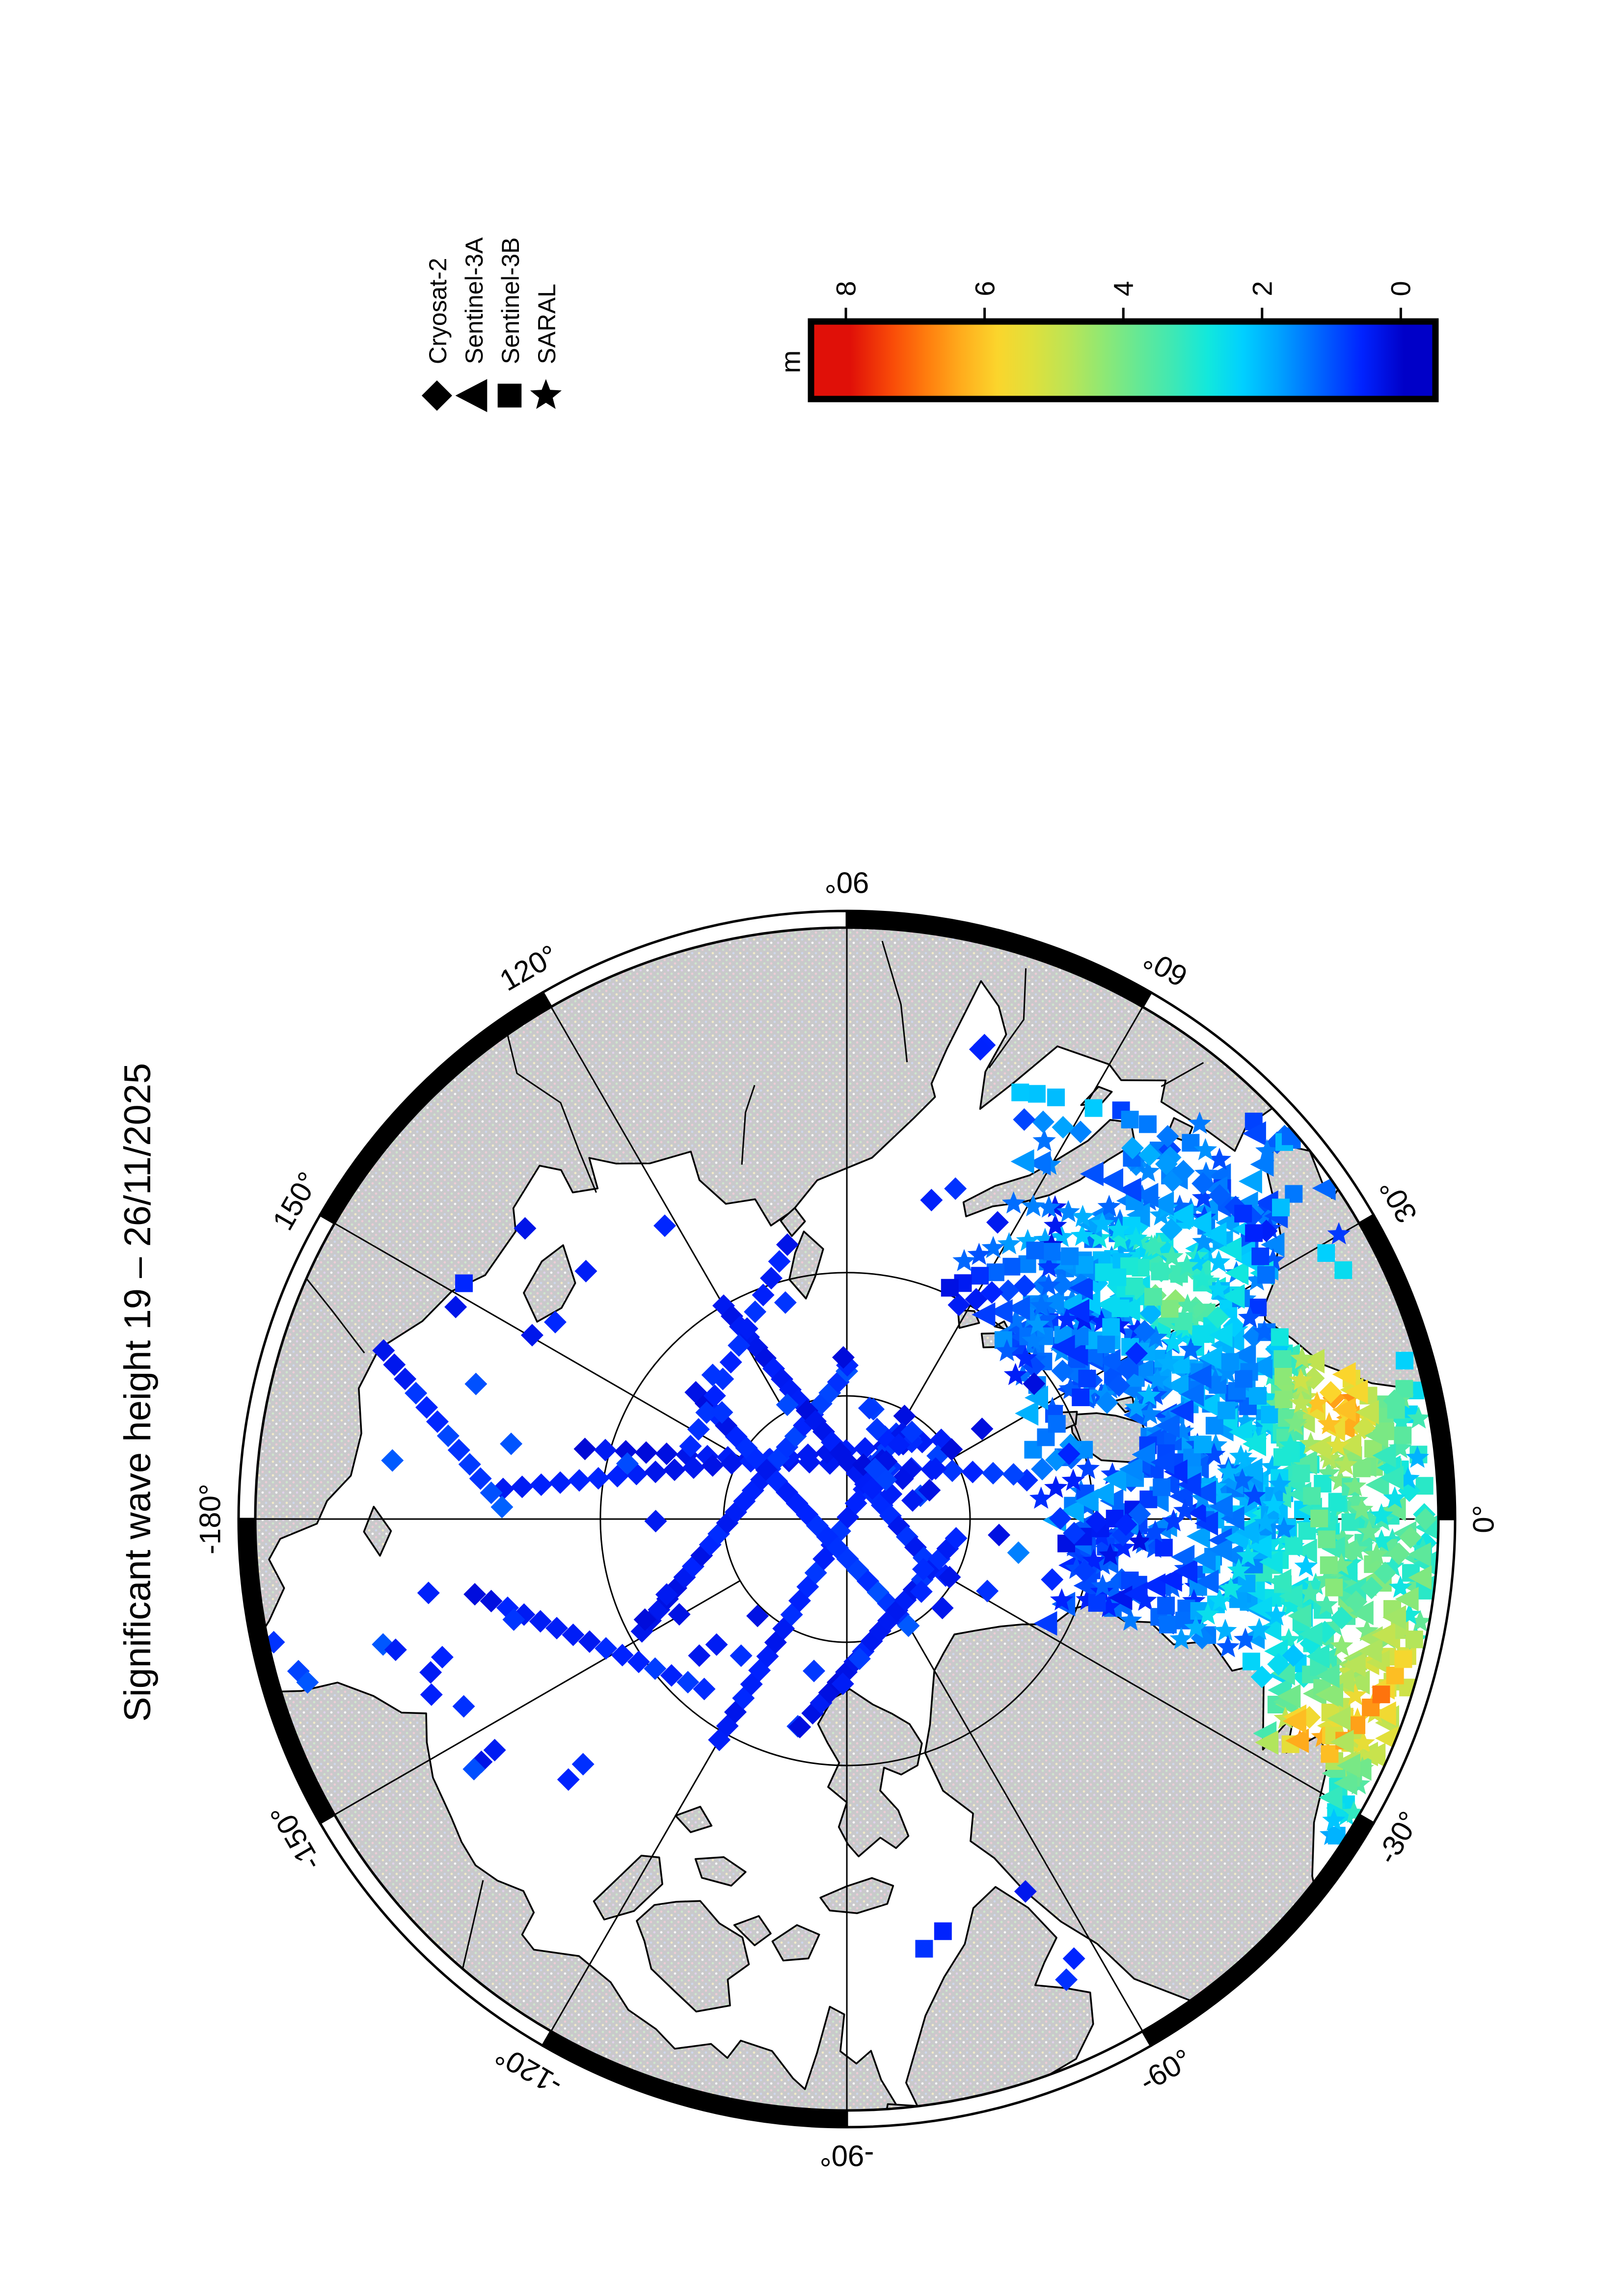 The width and height of the screenshot is (1623, 2296). I want to click on page-title: Significant wave height 19 – 26/11/2025, so click(138, 1392).